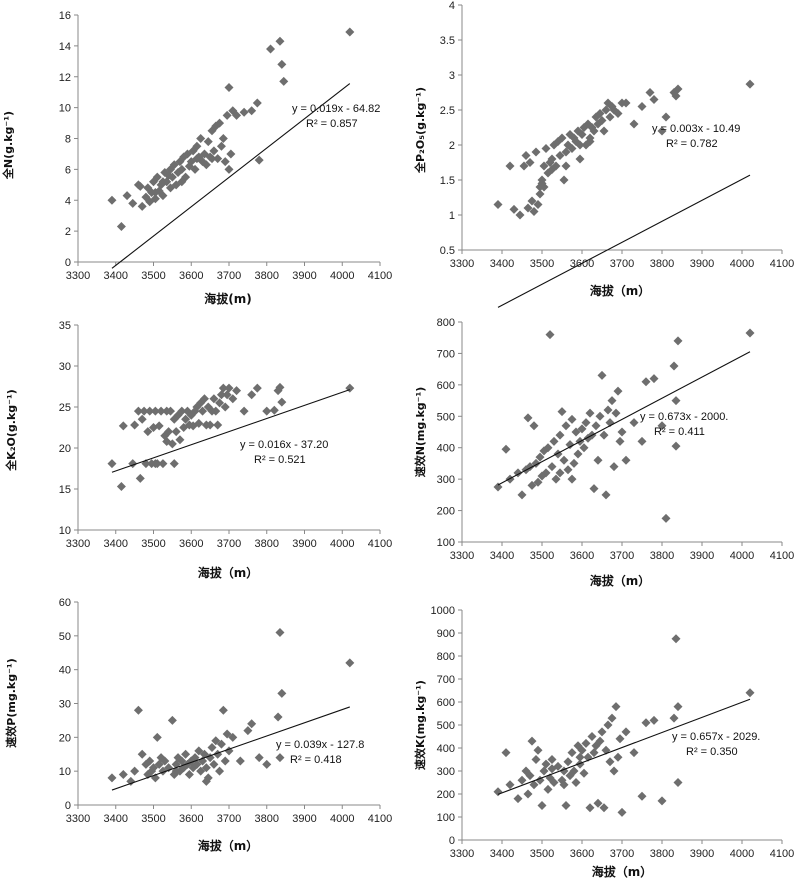 The height and width of the screenshot is (880, 803). I want to click on y-tick-label: 600, so click(446, 703).